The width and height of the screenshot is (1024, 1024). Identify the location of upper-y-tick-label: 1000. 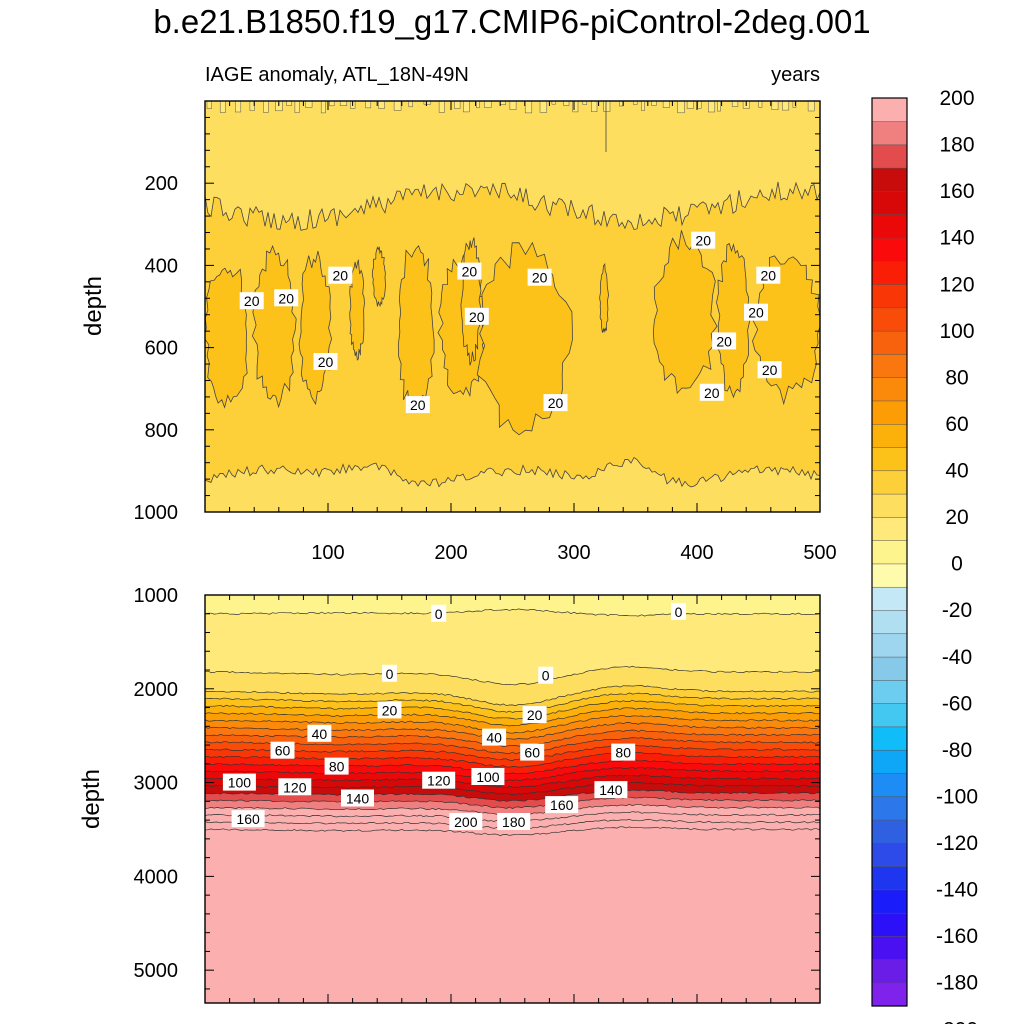
(156, 513).